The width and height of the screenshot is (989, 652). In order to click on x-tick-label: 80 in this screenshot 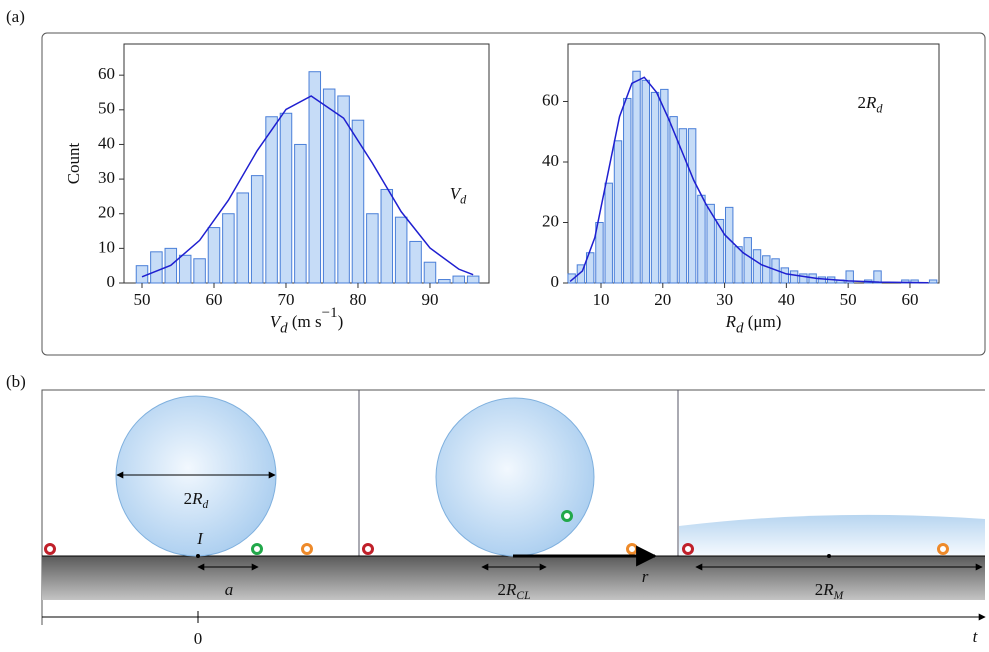, I will do `click(357, 299)`.